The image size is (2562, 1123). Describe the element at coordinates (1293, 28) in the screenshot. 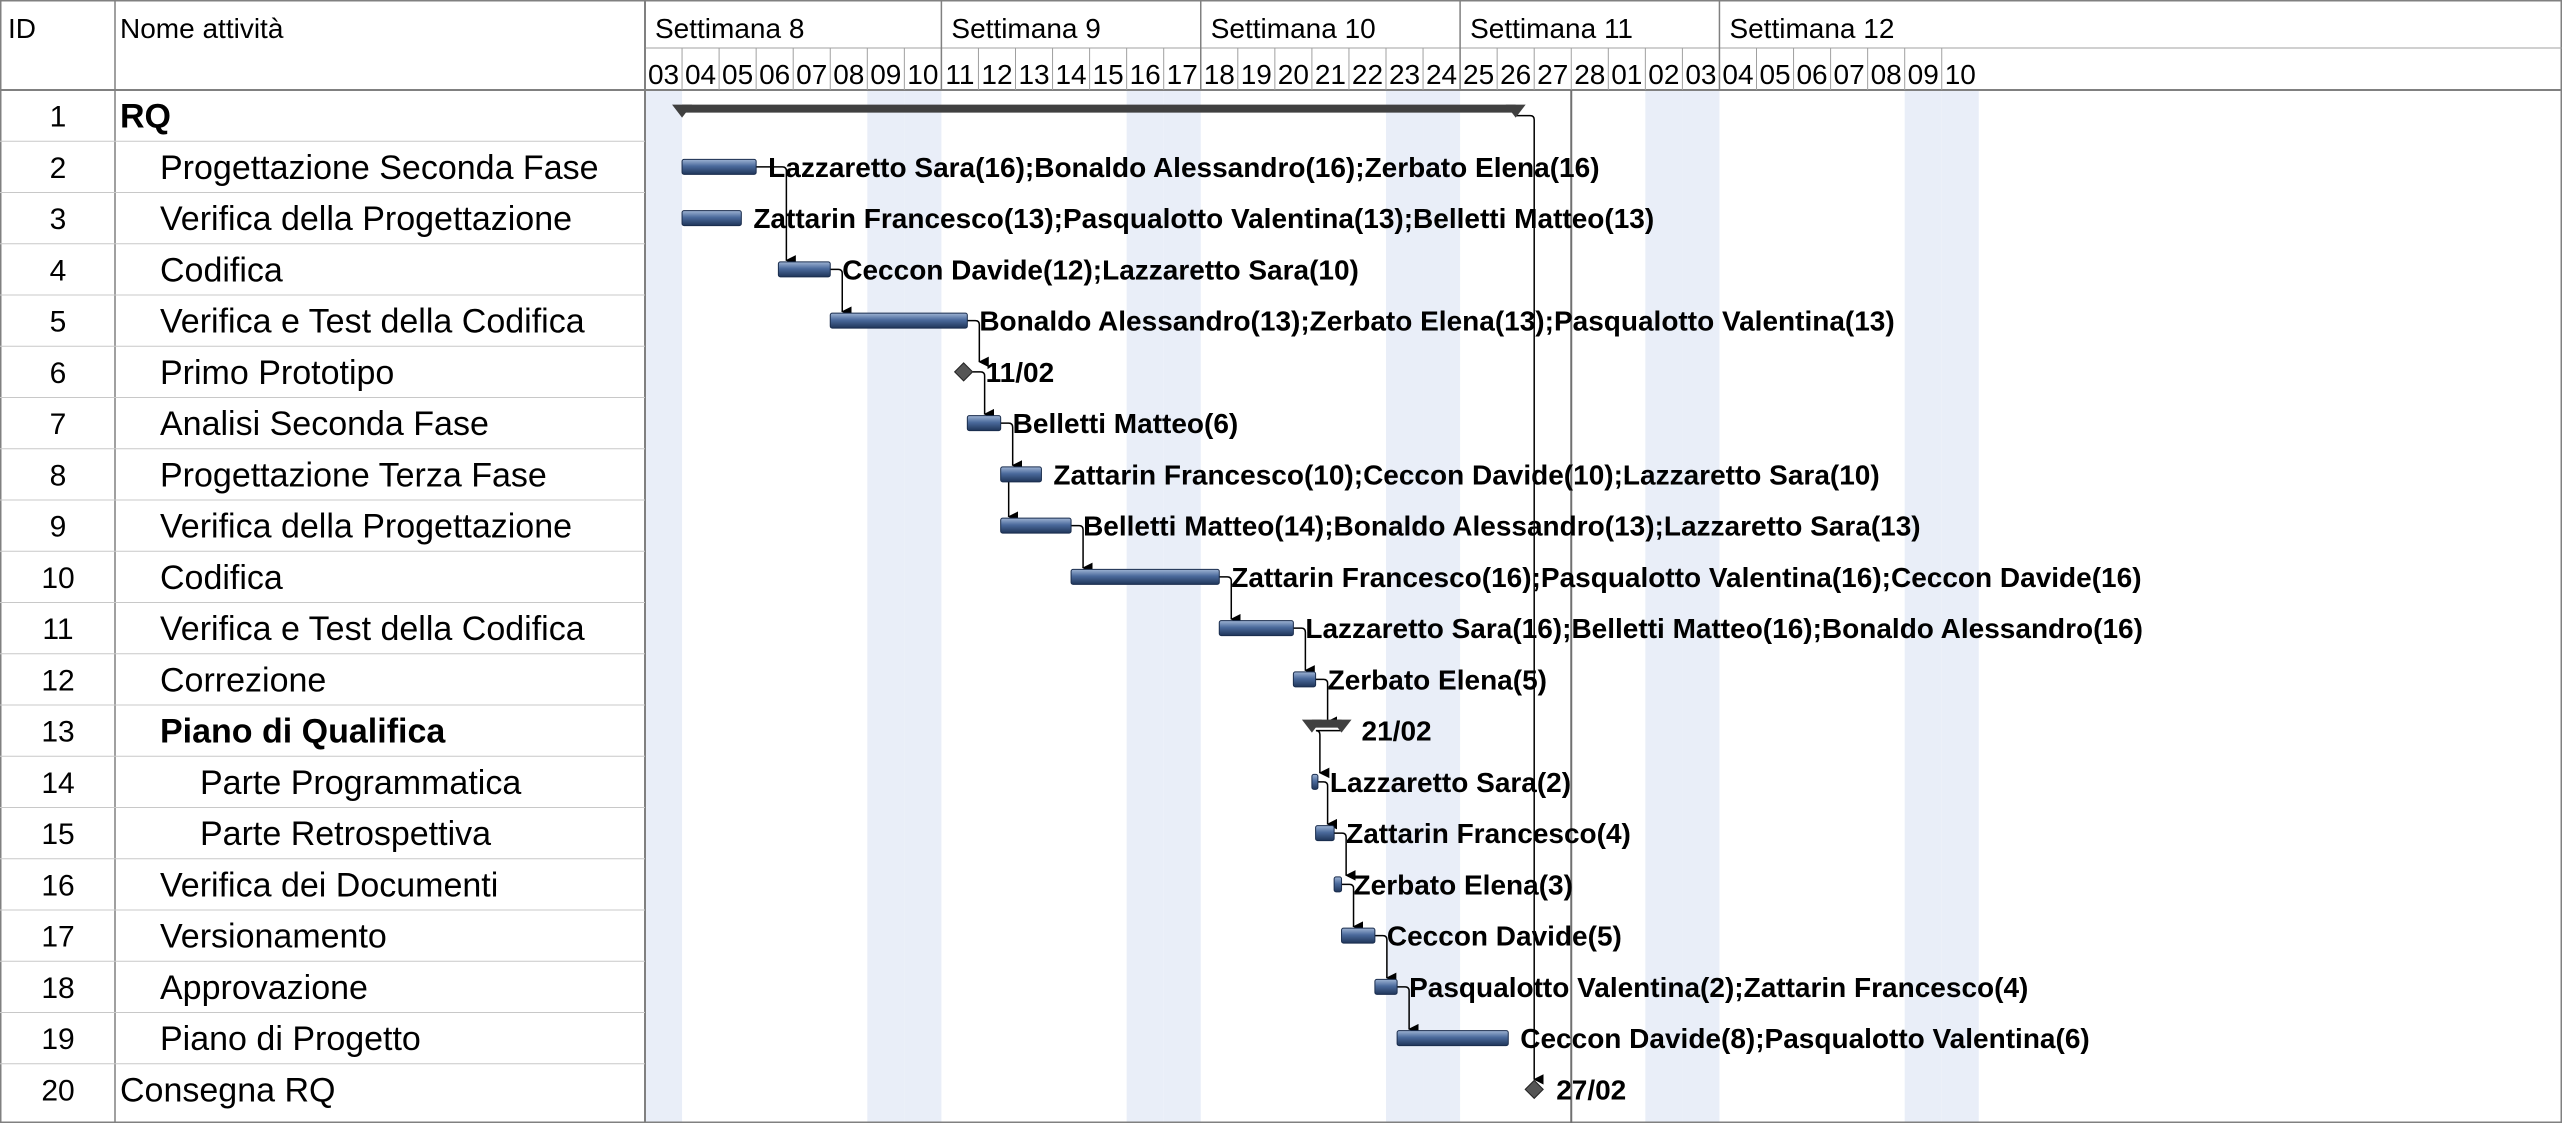

I see `week-label: Settimana 10` at that location.